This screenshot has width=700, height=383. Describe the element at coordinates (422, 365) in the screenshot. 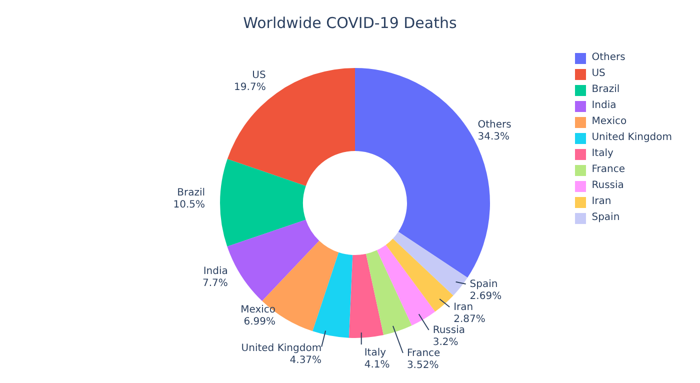

I see `data-label: 3.52%` at that location.